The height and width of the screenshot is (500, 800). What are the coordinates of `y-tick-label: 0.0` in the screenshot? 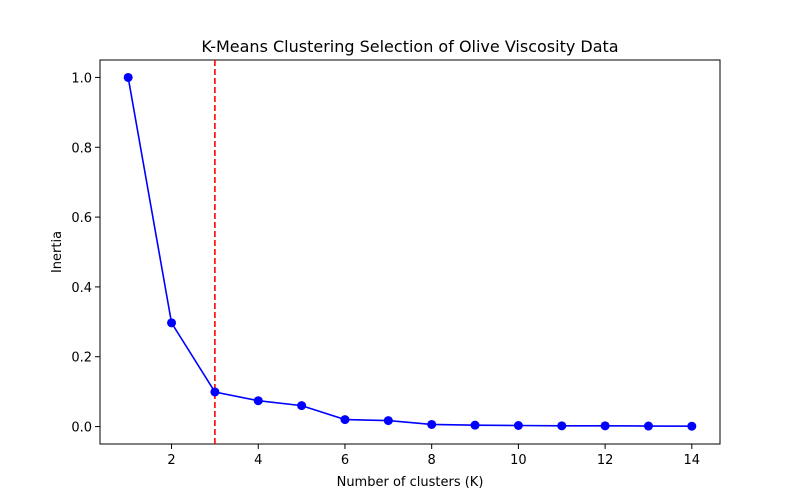 It's located at (81, 428).